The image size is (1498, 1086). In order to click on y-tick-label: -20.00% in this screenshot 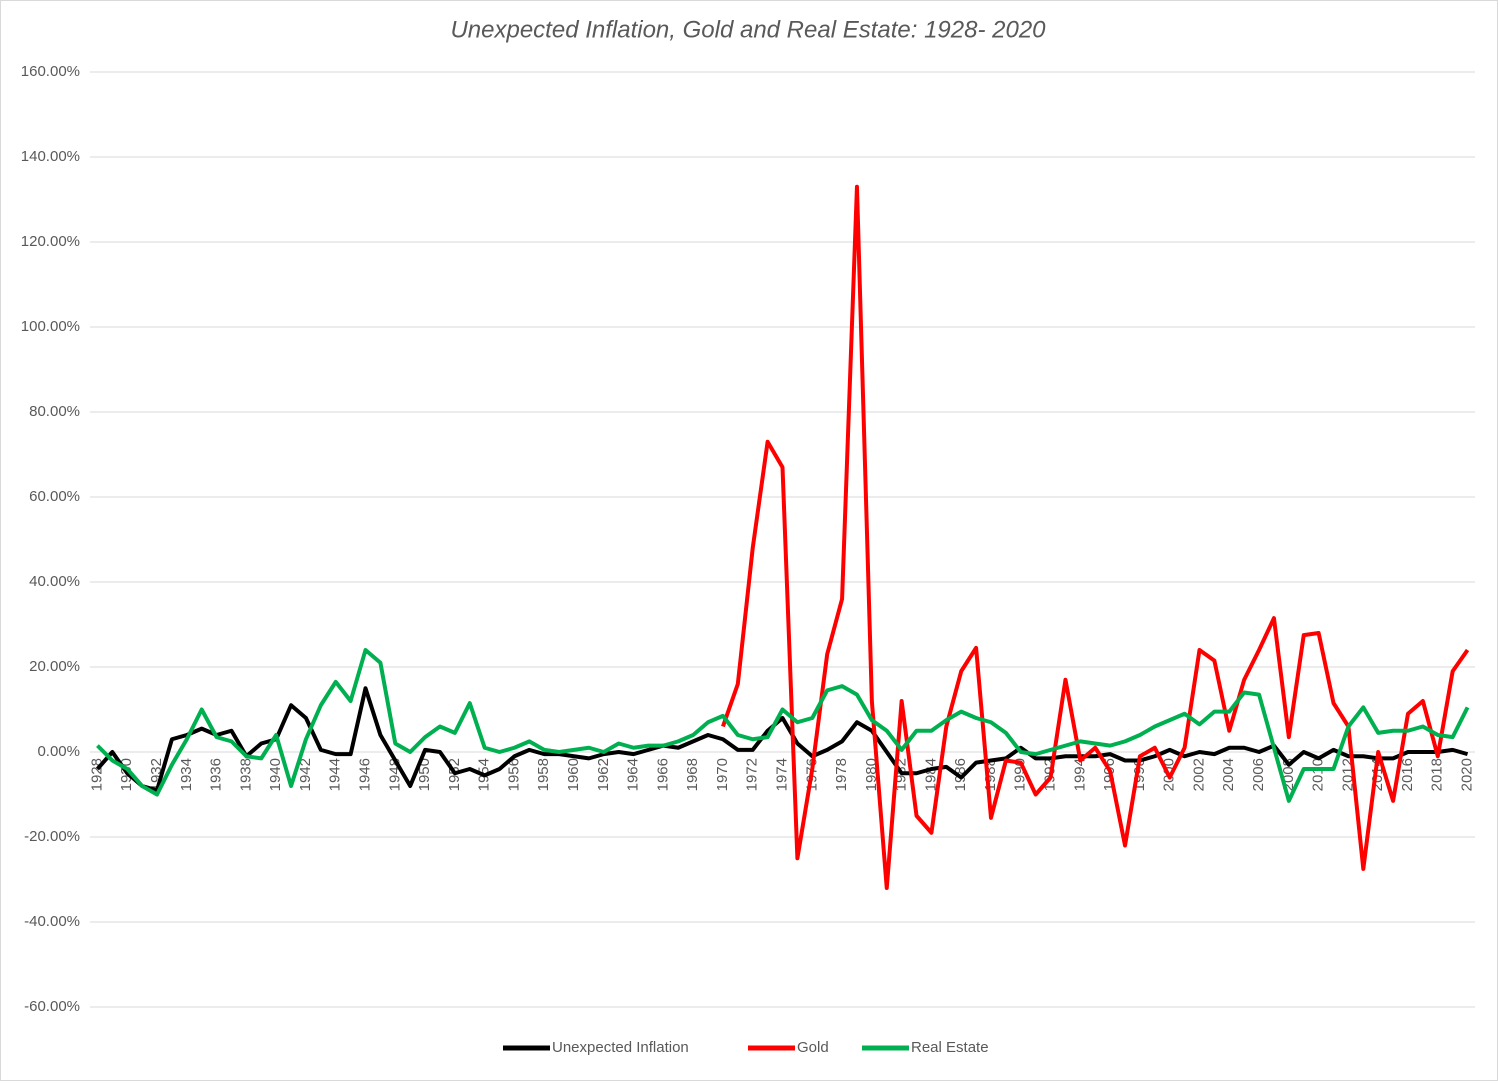, I will do `click(52, 836)`.